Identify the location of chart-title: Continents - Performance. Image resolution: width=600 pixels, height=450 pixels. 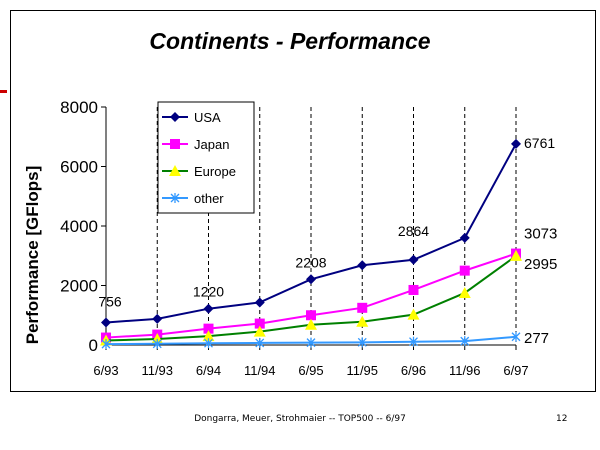
(290, 41).